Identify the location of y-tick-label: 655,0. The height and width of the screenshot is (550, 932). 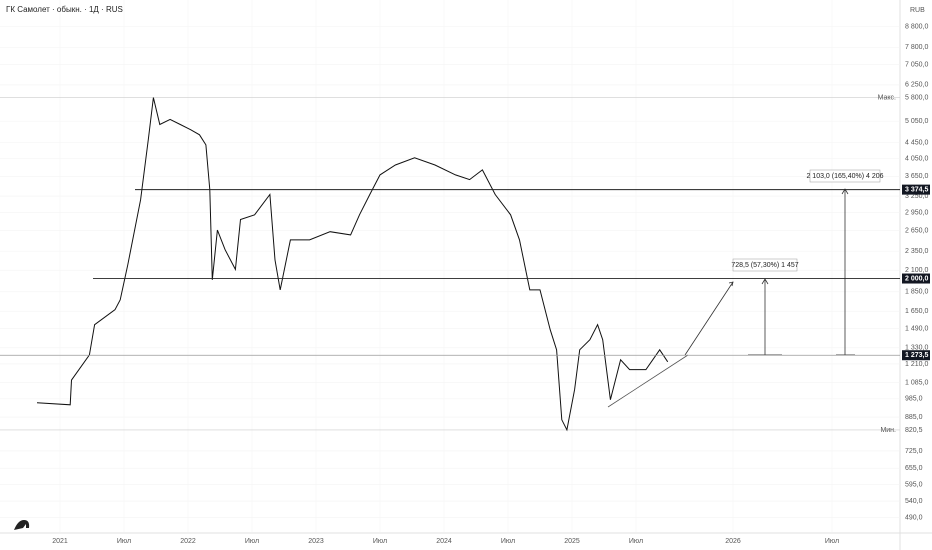
(914, 468).